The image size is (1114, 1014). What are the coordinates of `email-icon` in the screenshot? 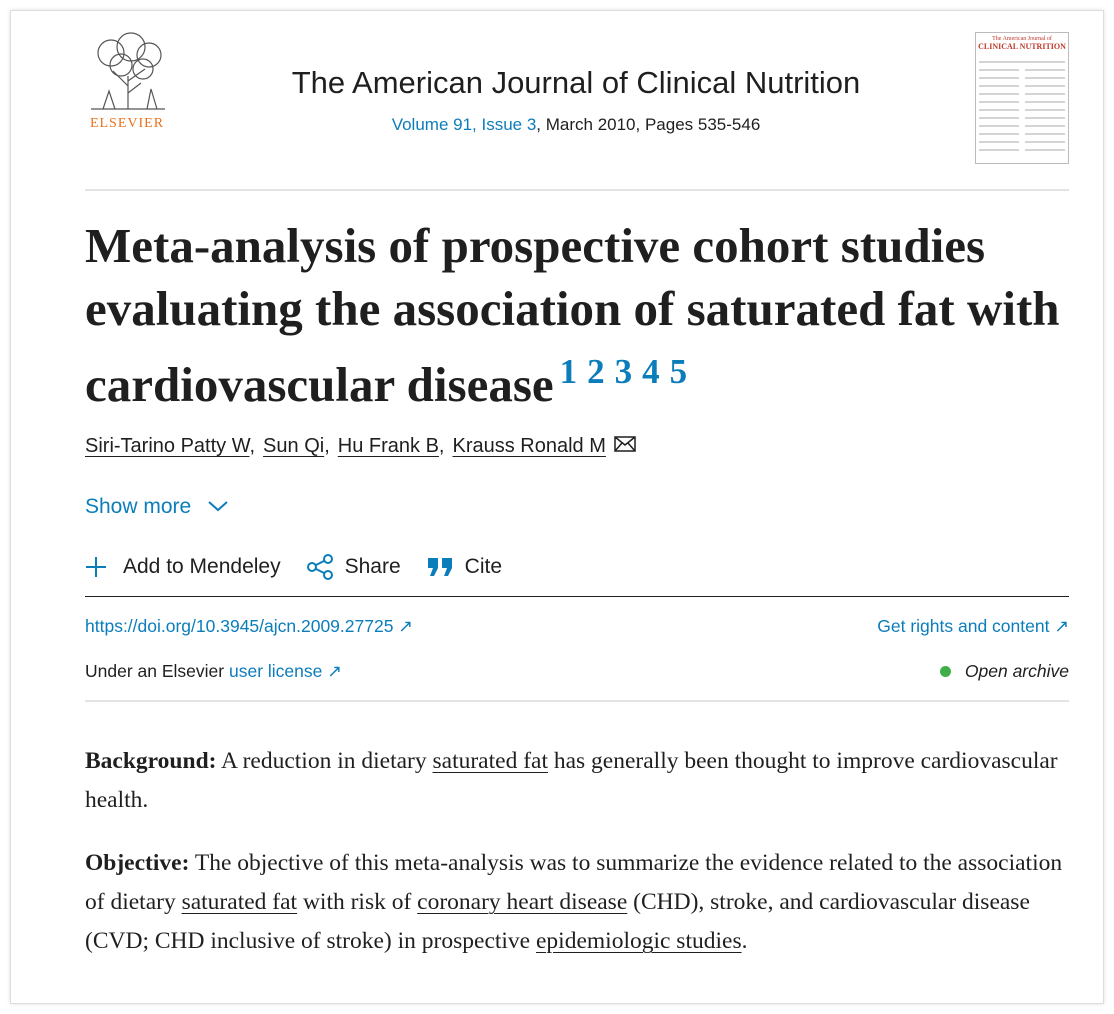 It's located at (628, 446).